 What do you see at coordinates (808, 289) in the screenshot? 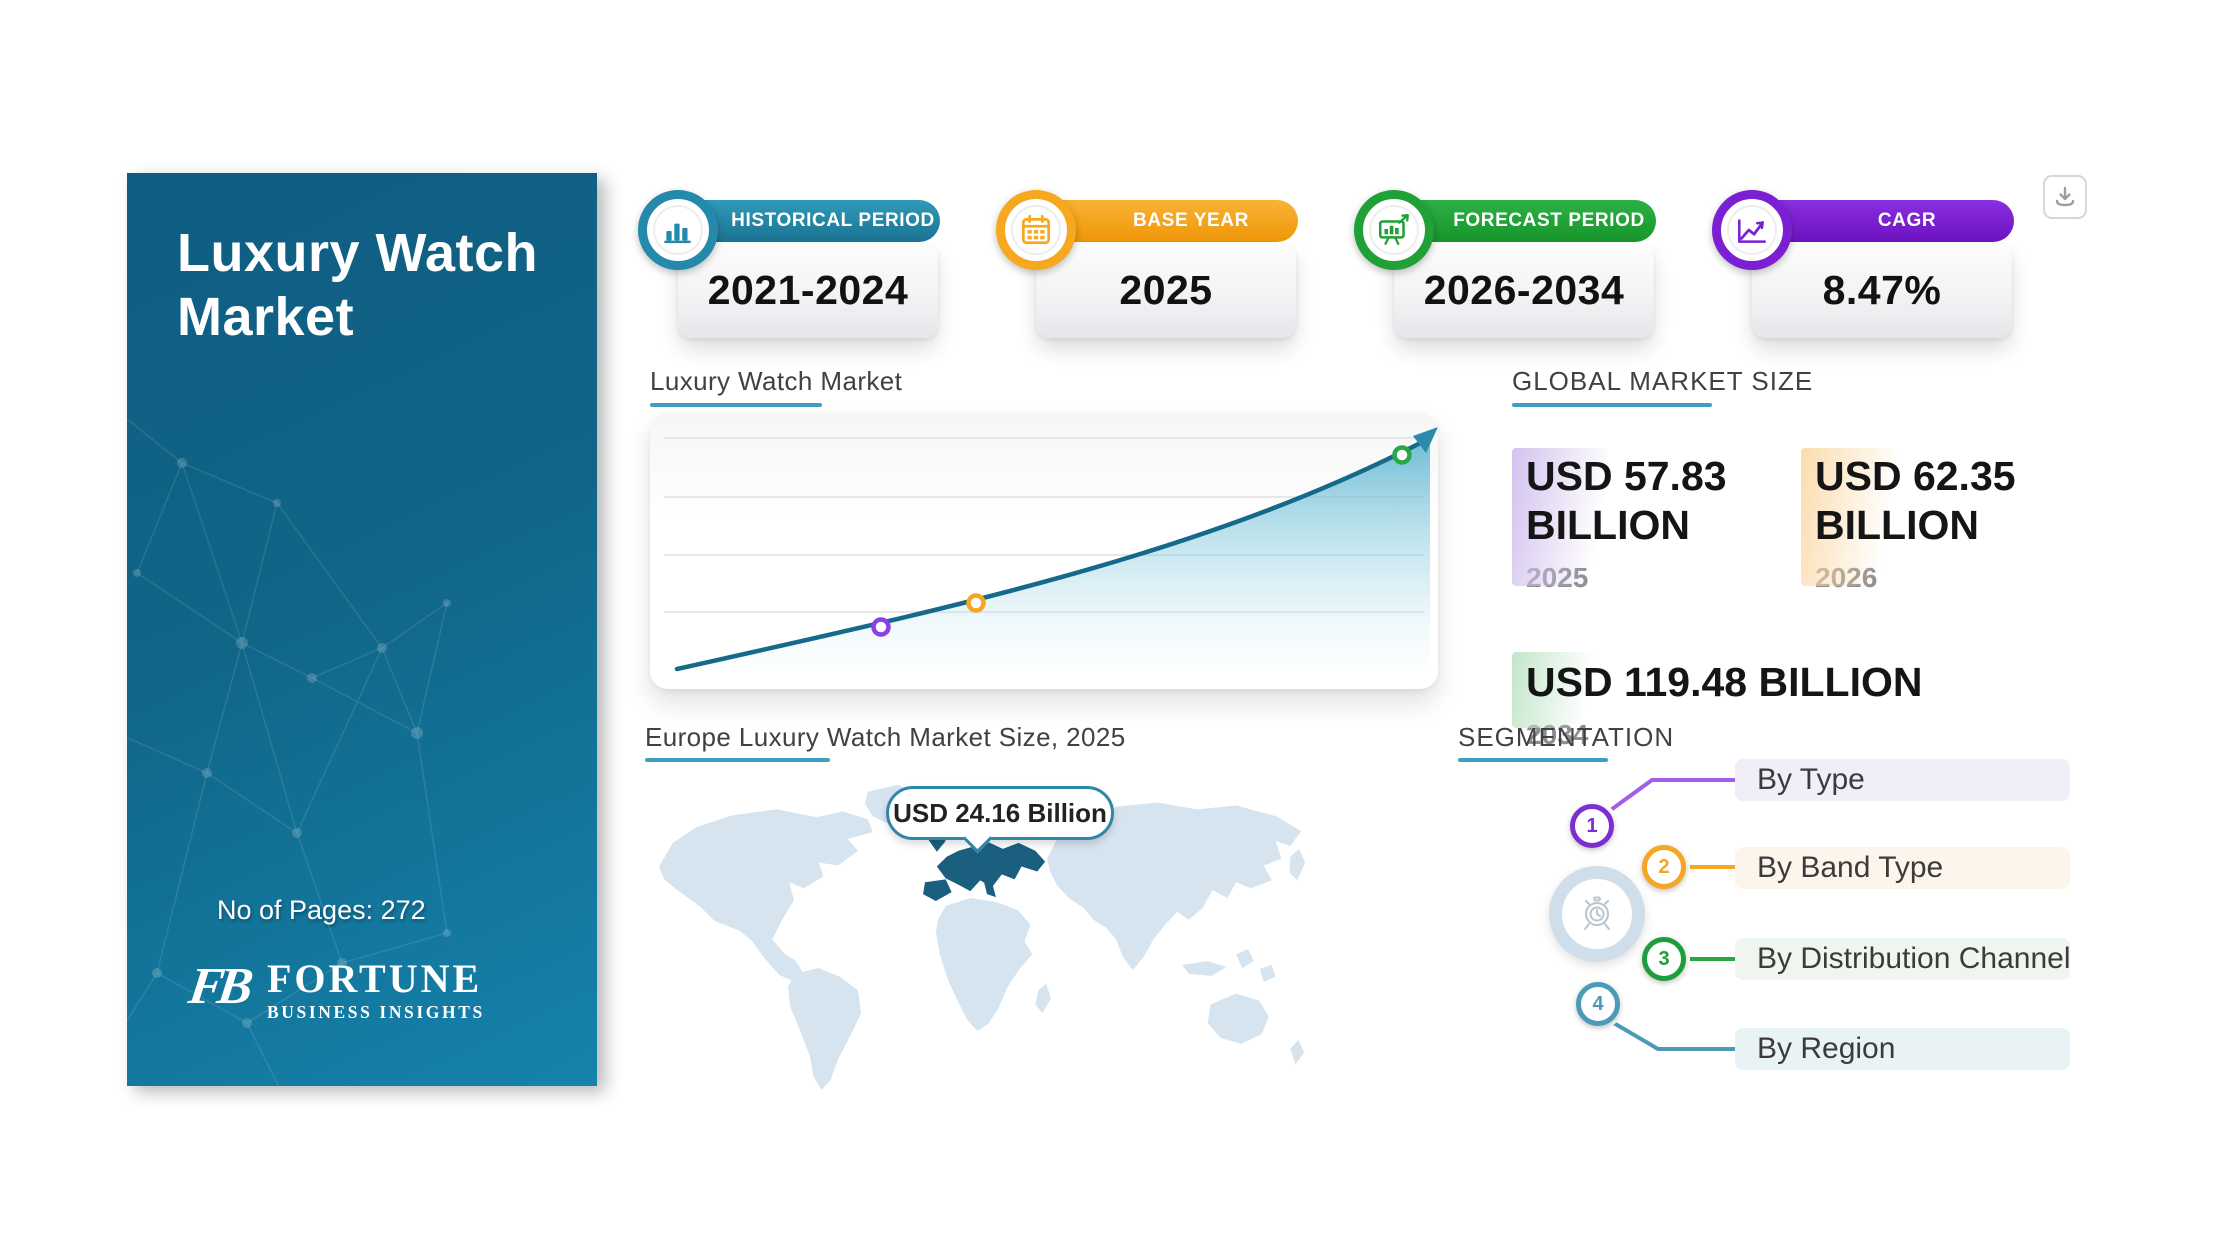
I see `historical-period-value: 2021-2024` at bounding box center [808, 289].